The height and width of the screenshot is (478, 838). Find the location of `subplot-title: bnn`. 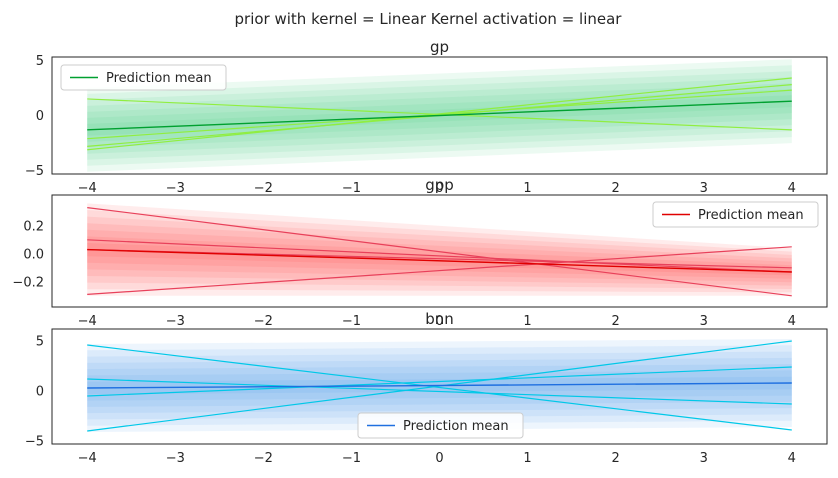

subplot-title: bnn is located at coordinates (439, 319).